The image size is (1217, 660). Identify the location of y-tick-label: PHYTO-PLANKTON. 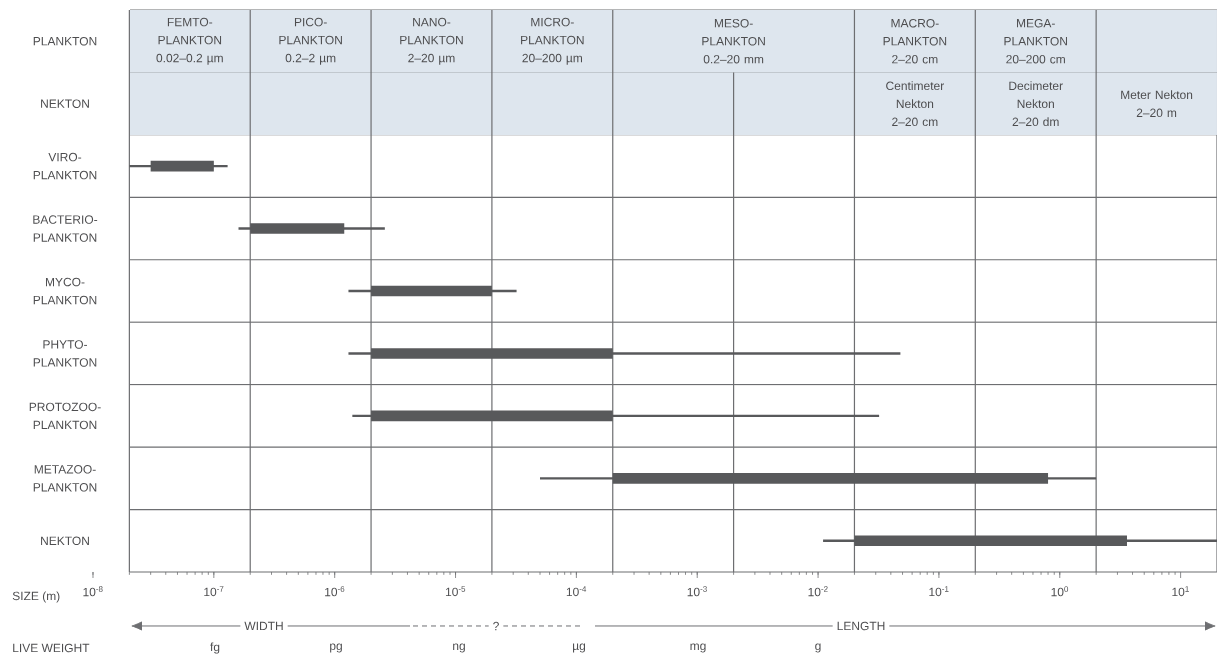
(65, 353).